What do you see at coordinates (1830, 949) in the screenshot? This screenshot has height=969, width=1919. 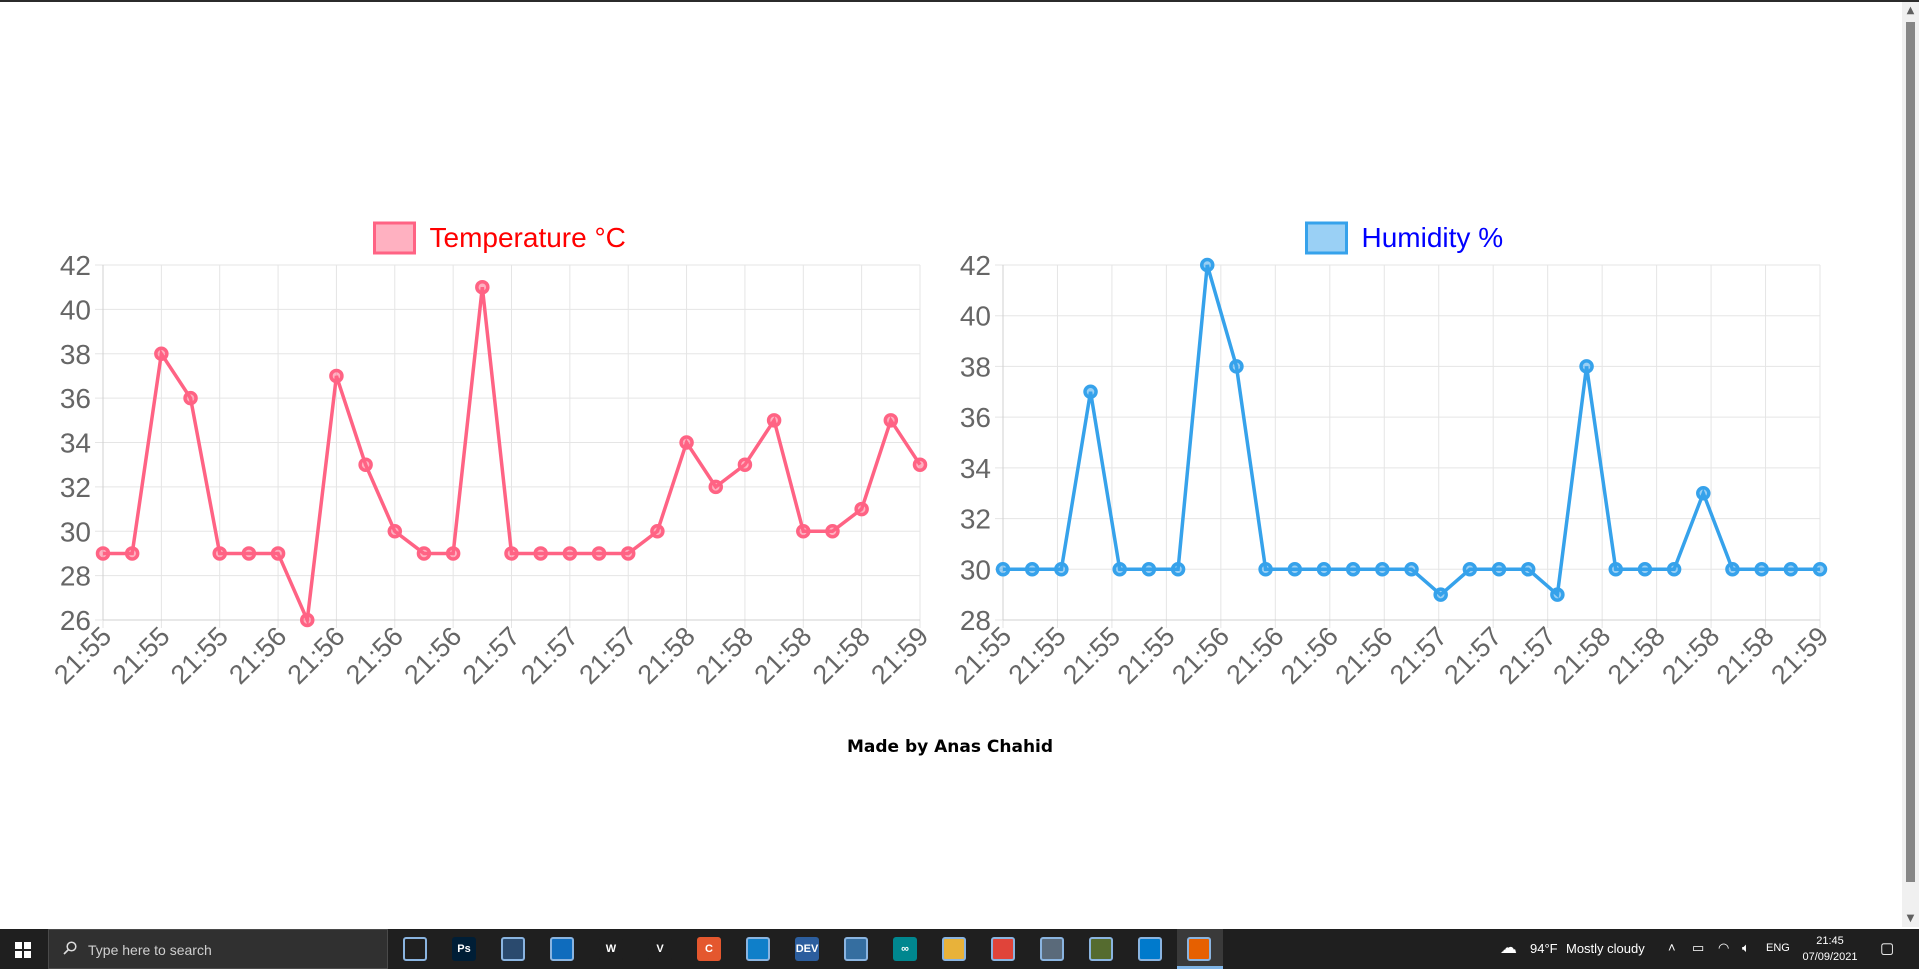 I see `taskbar-clock: 21:45 07/09/2021` at bounding box center [1830, 949].